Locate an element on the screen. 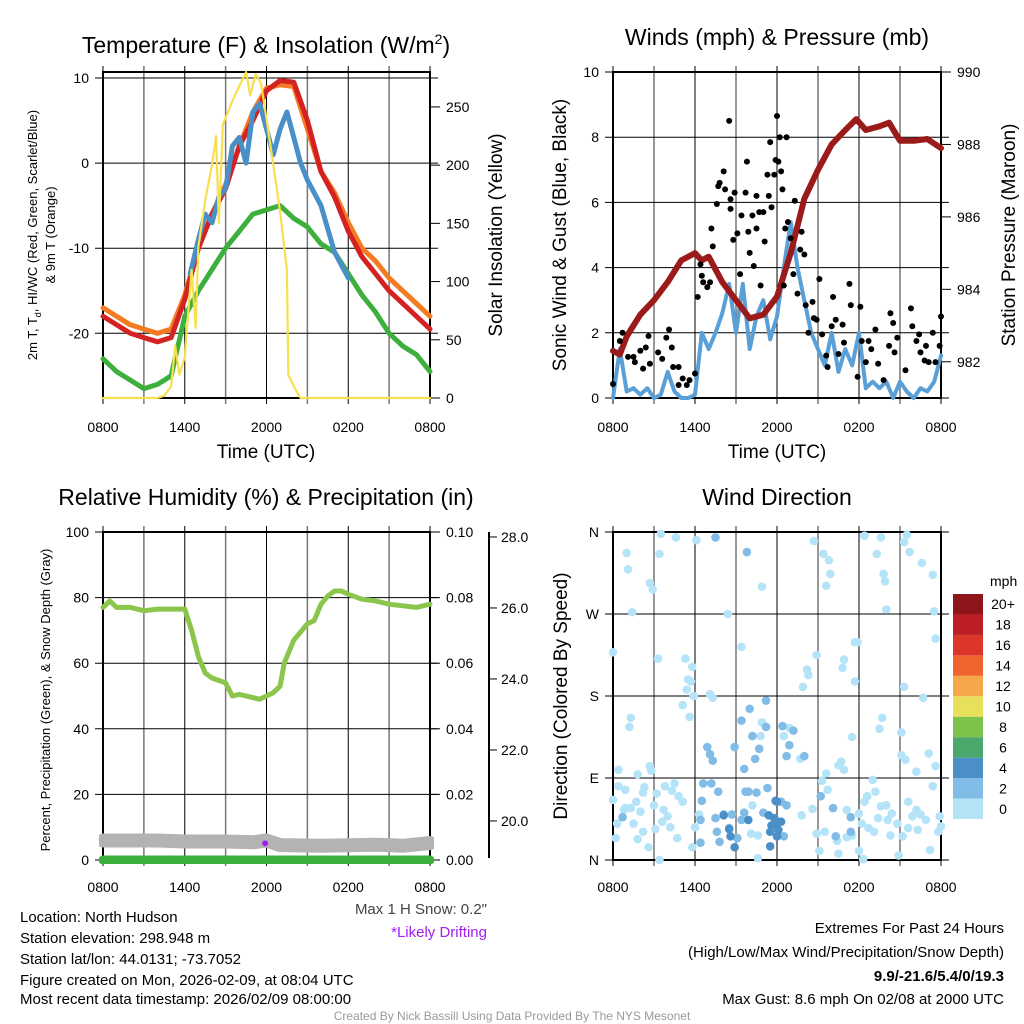 The height and width of the screenshot is (1024, 1024). right-tick-label: 0.10 is located at coordinates (459, 532).